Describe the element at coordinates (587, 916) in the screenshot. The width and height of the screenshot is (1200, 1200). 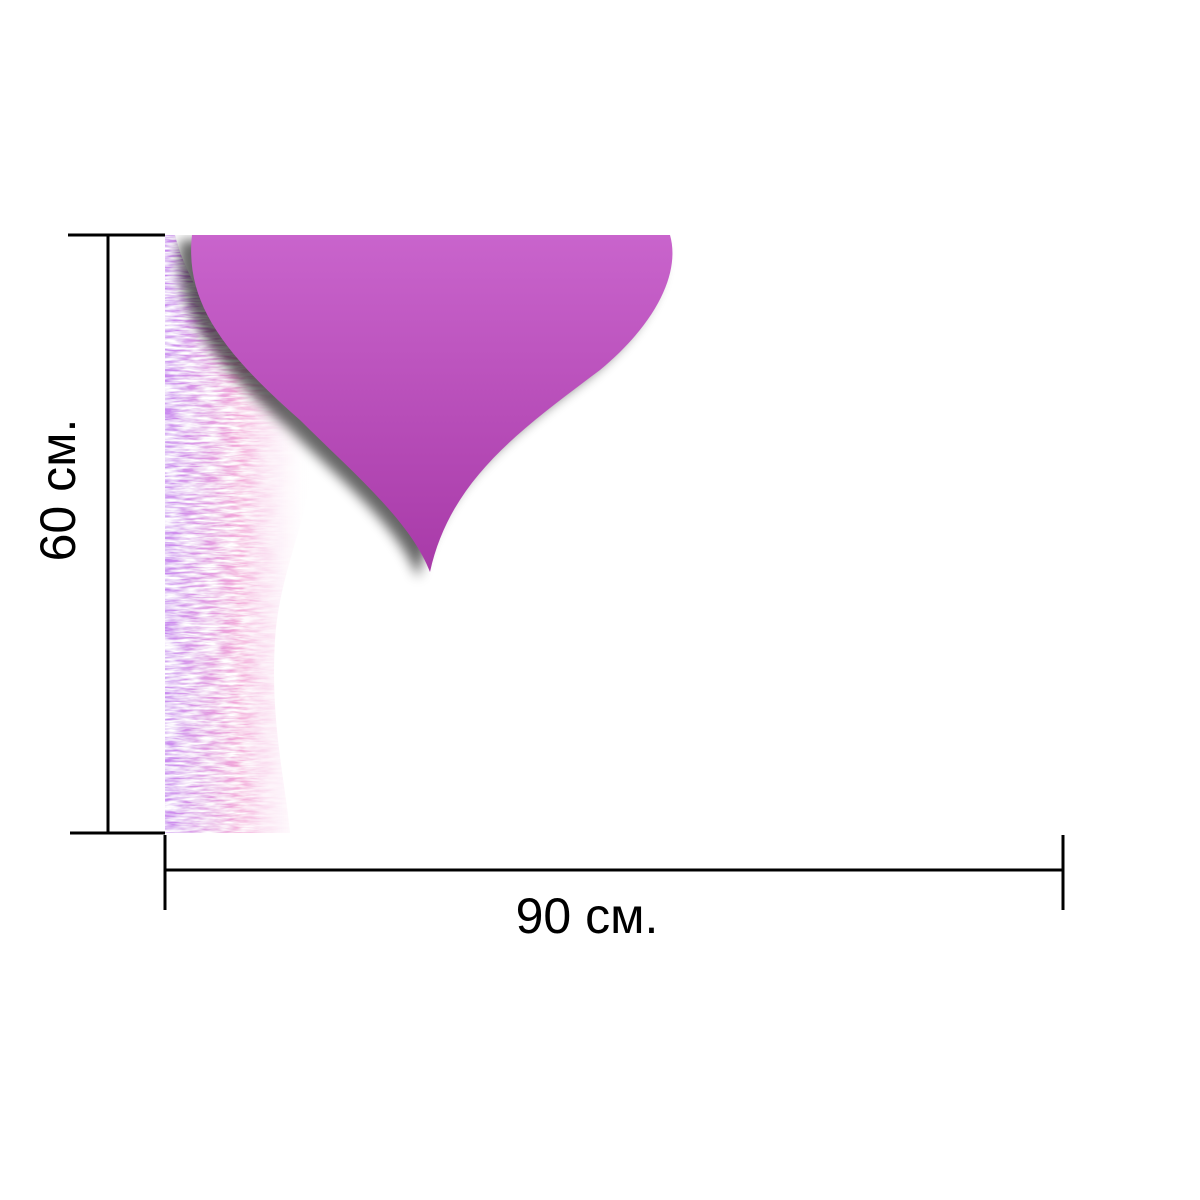
I see `width-label: 90 см.` at that location.